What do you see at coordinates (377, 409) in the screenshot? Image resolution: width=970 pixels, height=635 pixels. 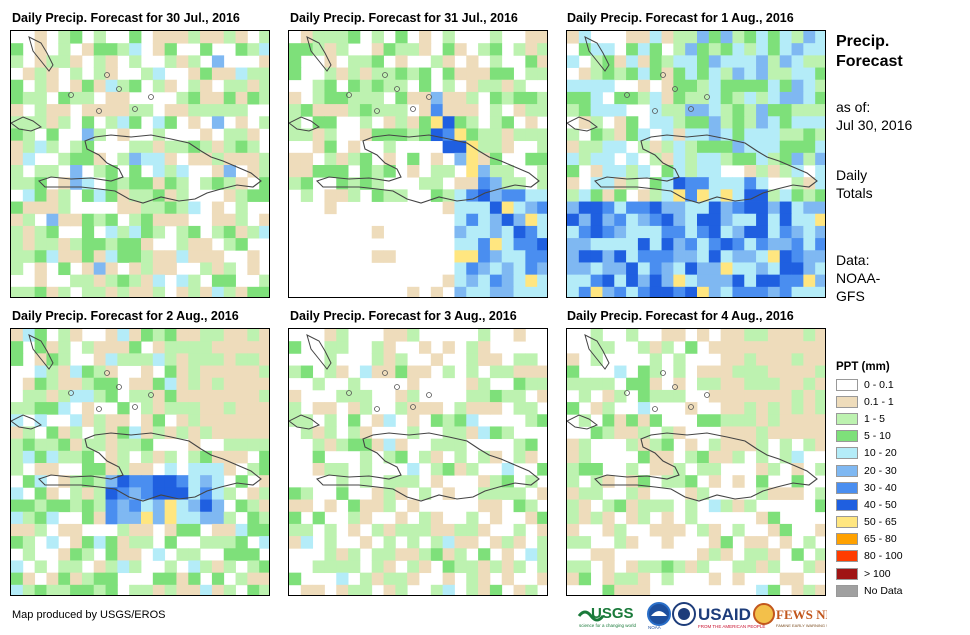 I see `island-outline` at bounding box center [377, 409].